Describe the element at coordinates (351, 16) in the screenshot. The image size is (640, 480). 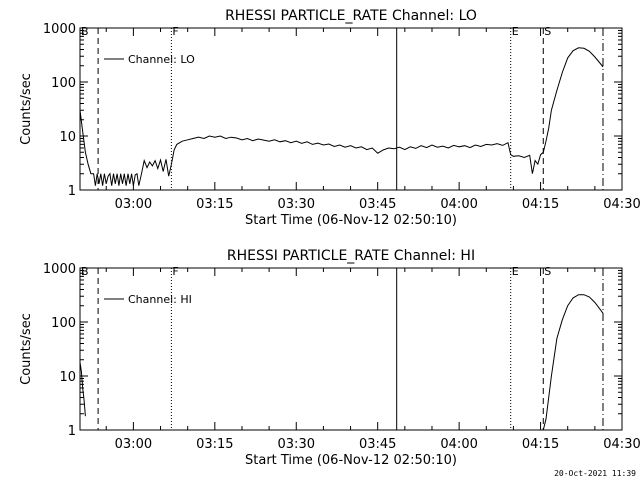
I see `panel-1-title: RHESSI PARTICLE_RATE Channel: LO` at that location.